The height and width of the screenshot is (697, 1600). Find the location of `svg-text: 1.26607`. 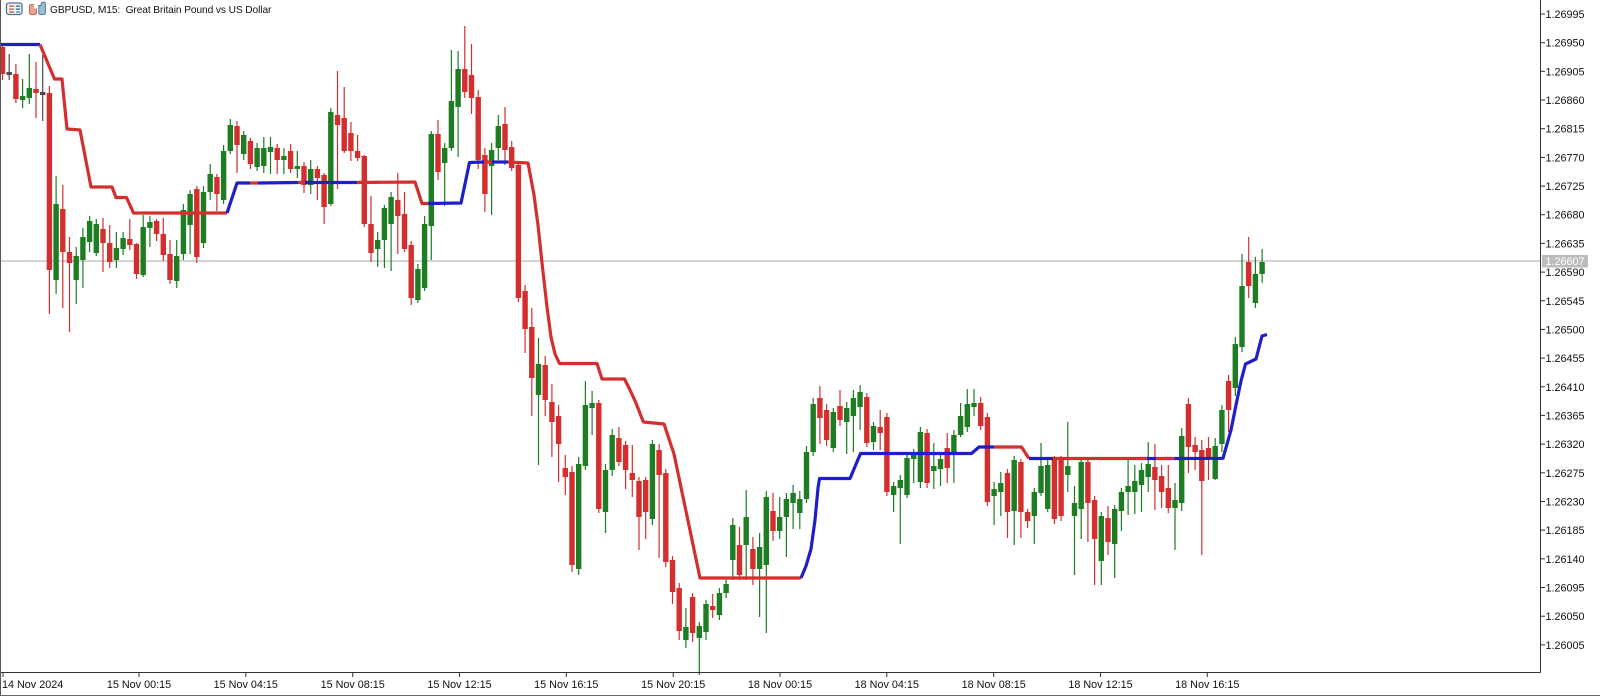

svg-text: 1.26607 is located at coordinates (1564, 262).